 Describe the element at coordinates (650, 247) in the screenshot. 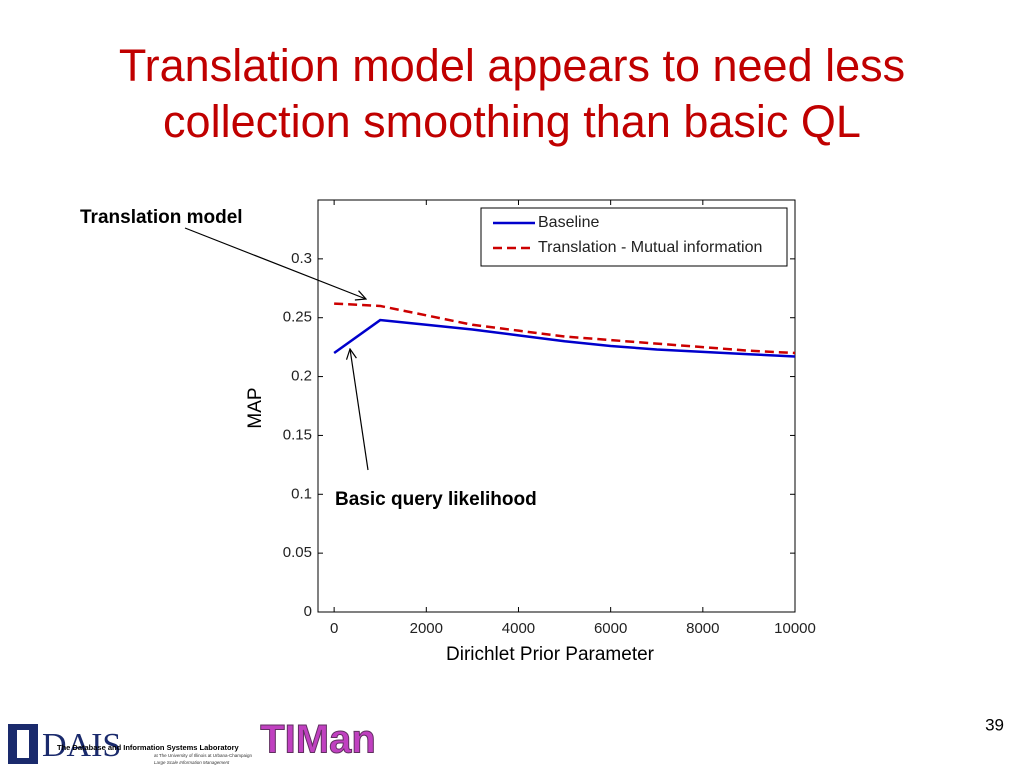

I see `legend-label: Translation - Mutual information` at that location.